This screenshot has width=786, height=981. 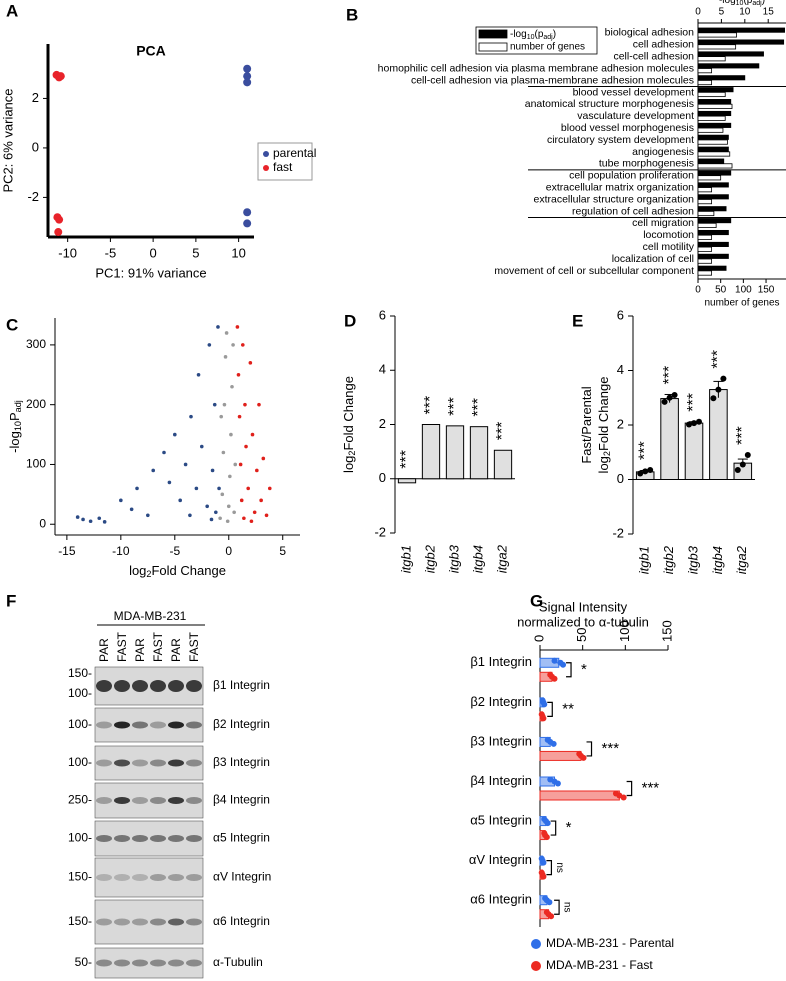 I want to click on x2-tick-label: 5, so click(x=722, y=12).